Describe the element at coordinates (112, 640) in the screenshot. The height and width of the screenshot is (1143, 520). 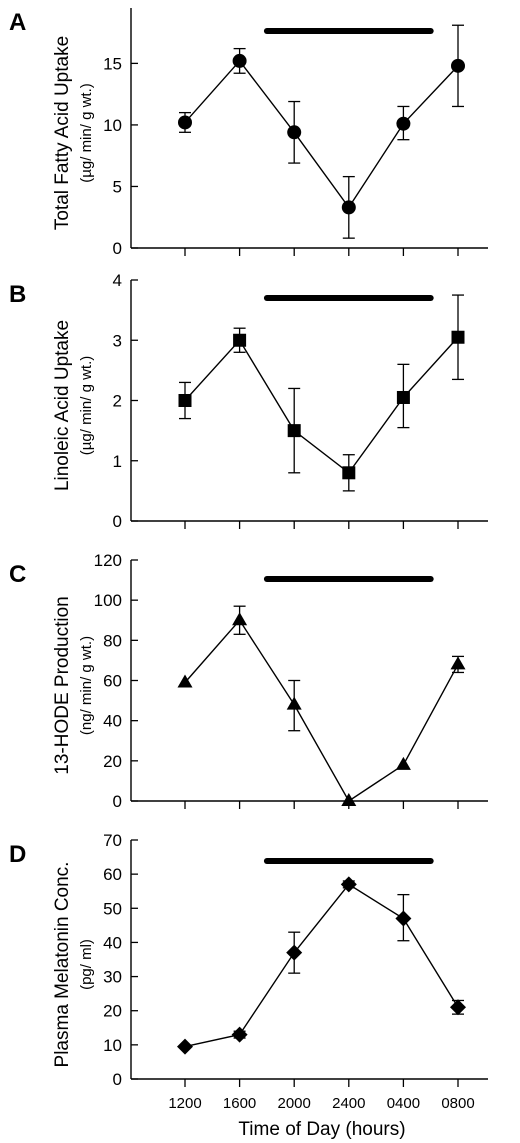
I see `y-tick-label: 80` at that location.